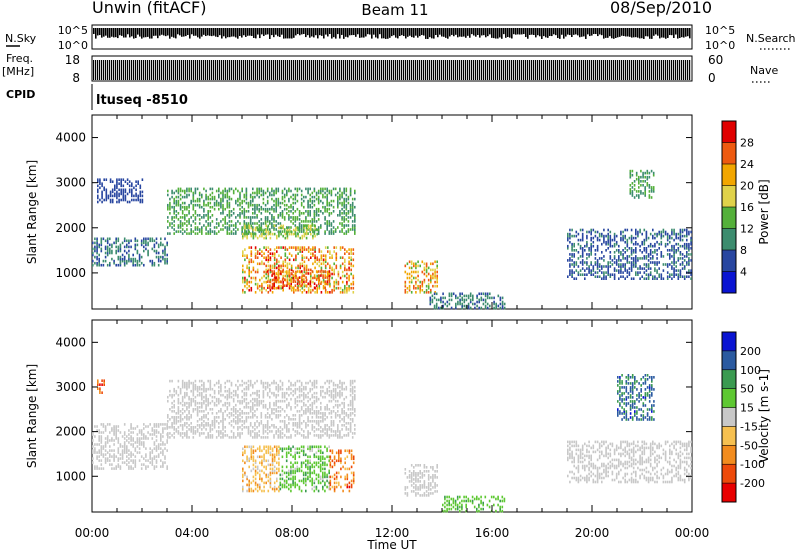  I want to click on freq-right-tick-top: 60, so click(715, 60).